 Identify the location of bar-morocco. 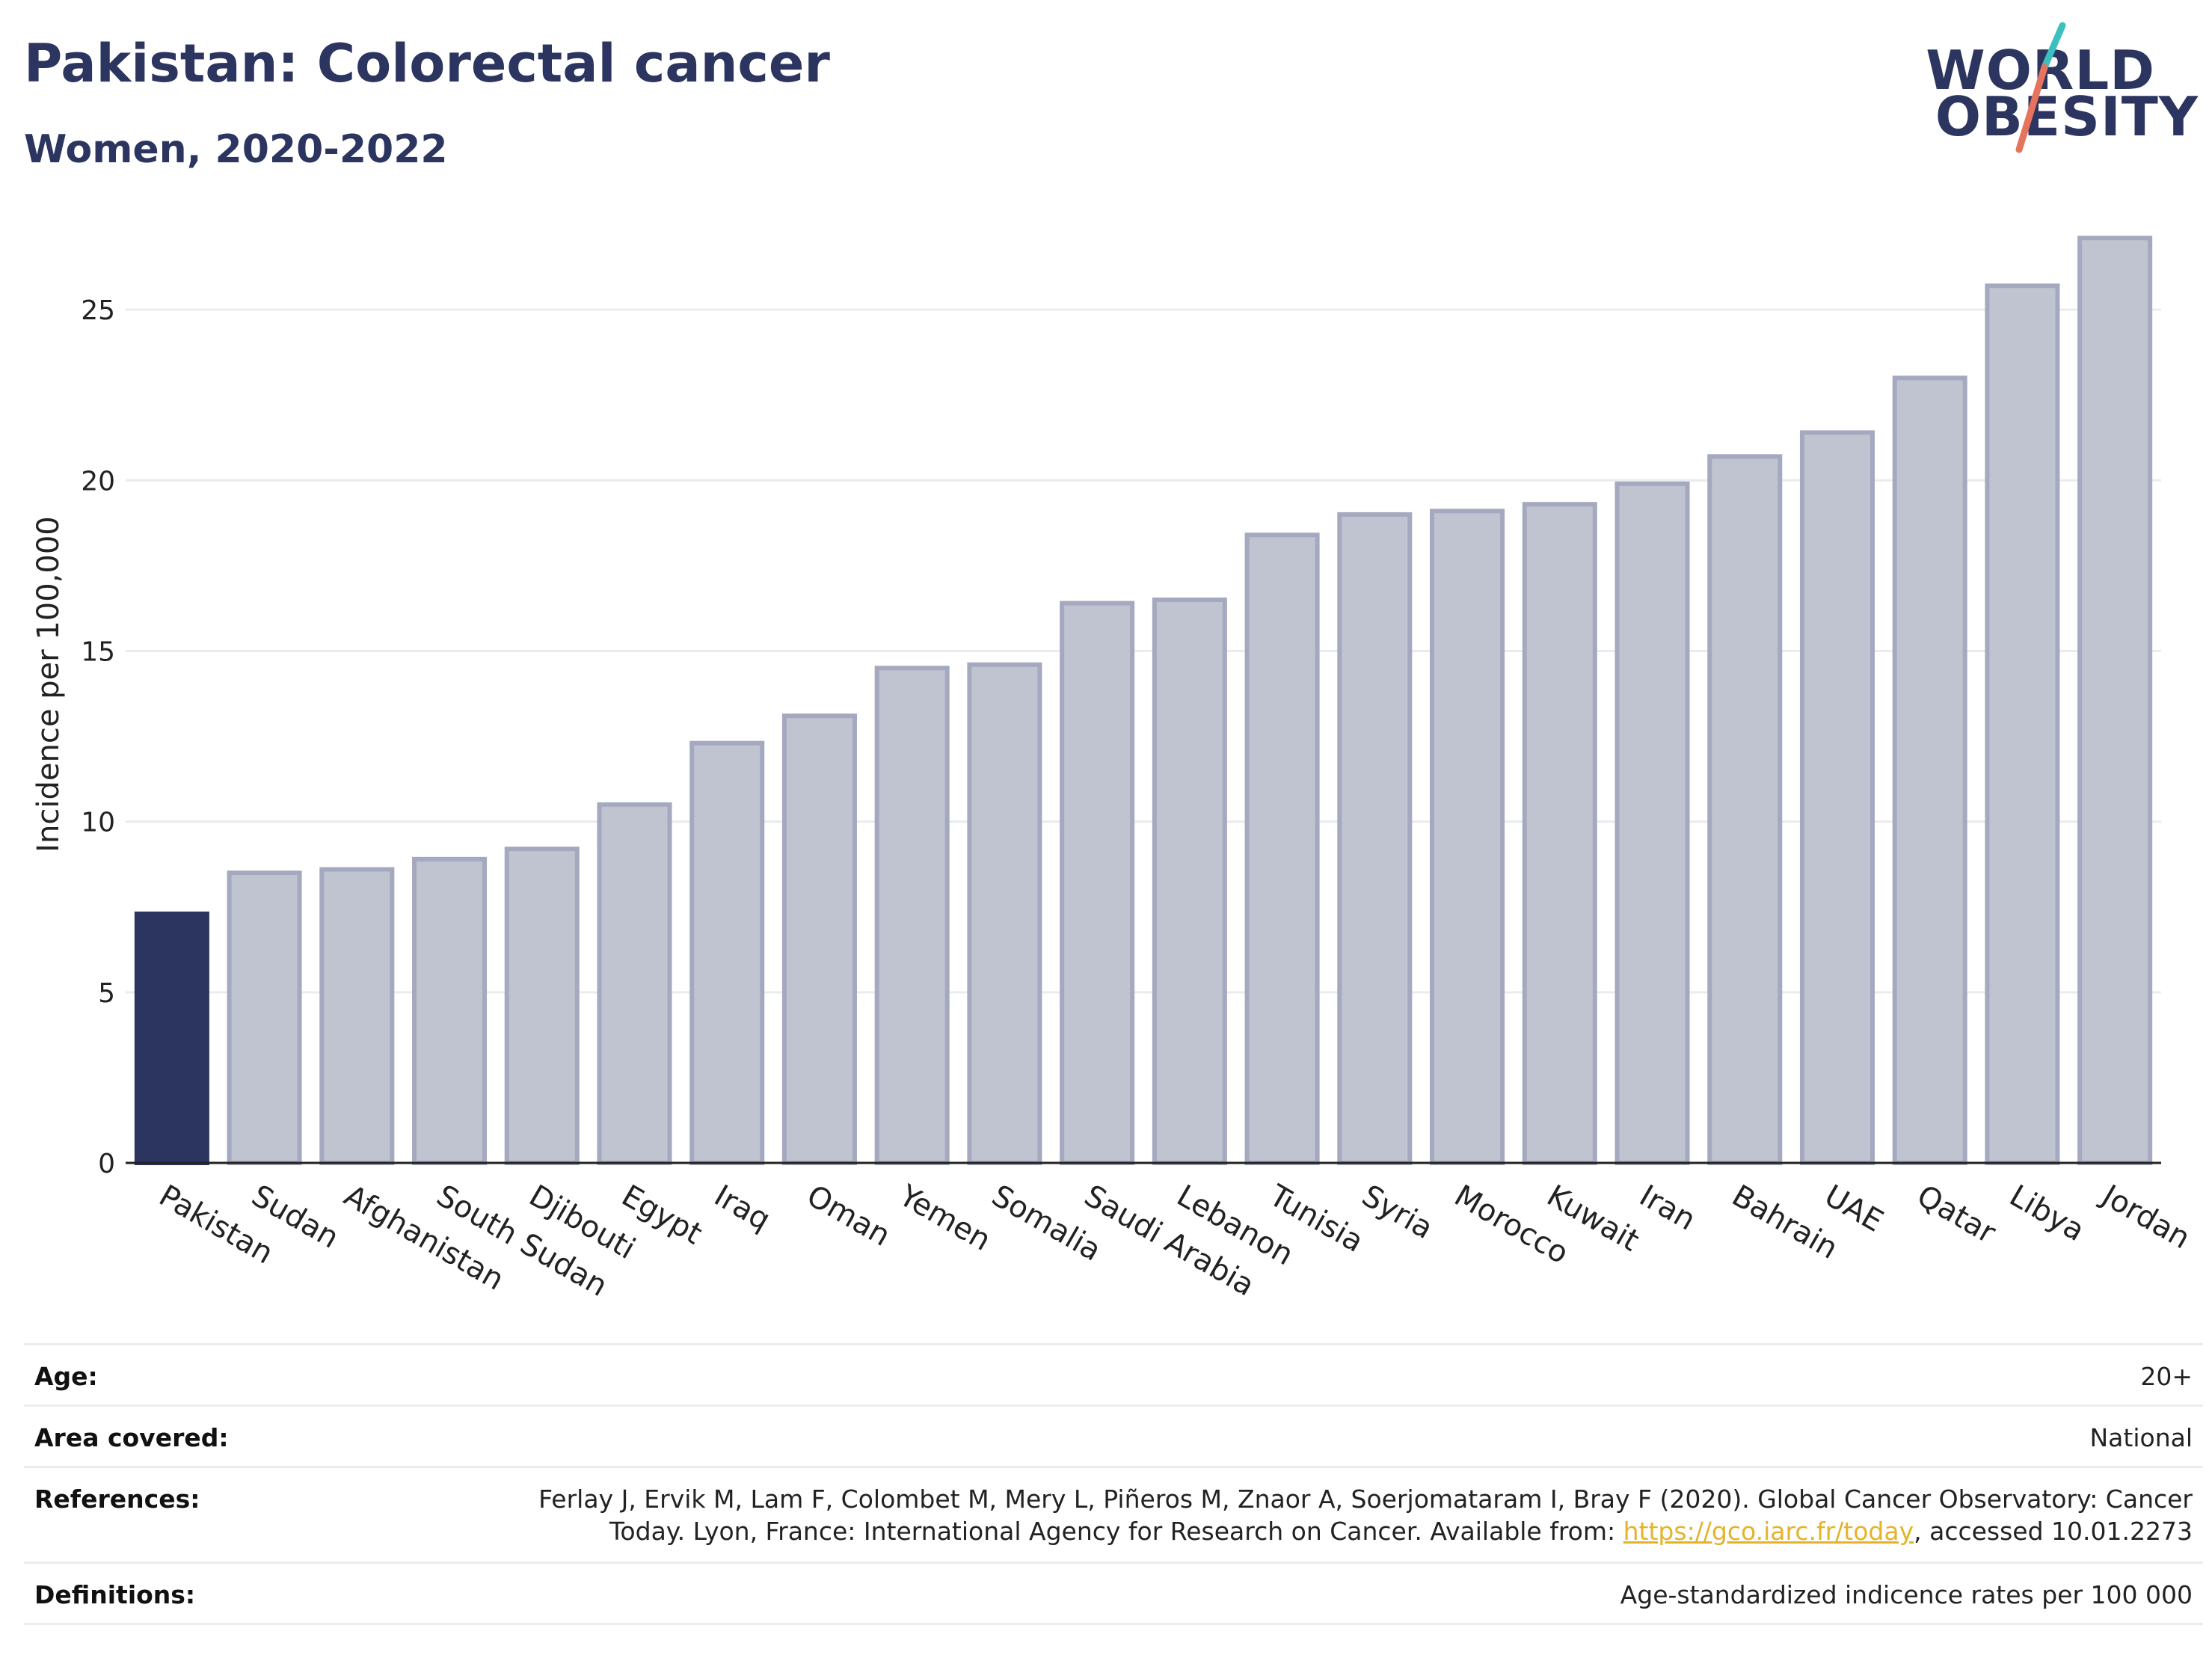
(1467, 837).